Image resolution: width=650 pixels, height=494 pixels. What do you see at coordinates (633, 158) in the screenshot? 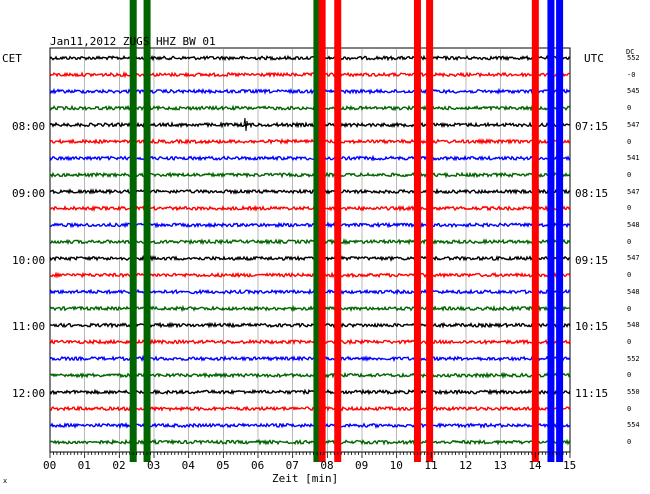
I see `dc-value: 541` at bounding box center [633, 158].